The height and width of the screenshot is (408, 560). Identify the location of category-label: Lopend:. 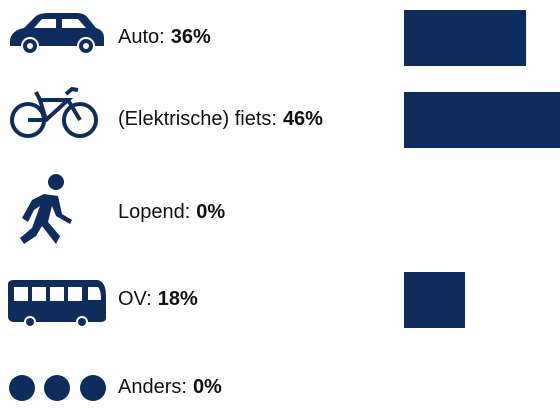
(154, 212).